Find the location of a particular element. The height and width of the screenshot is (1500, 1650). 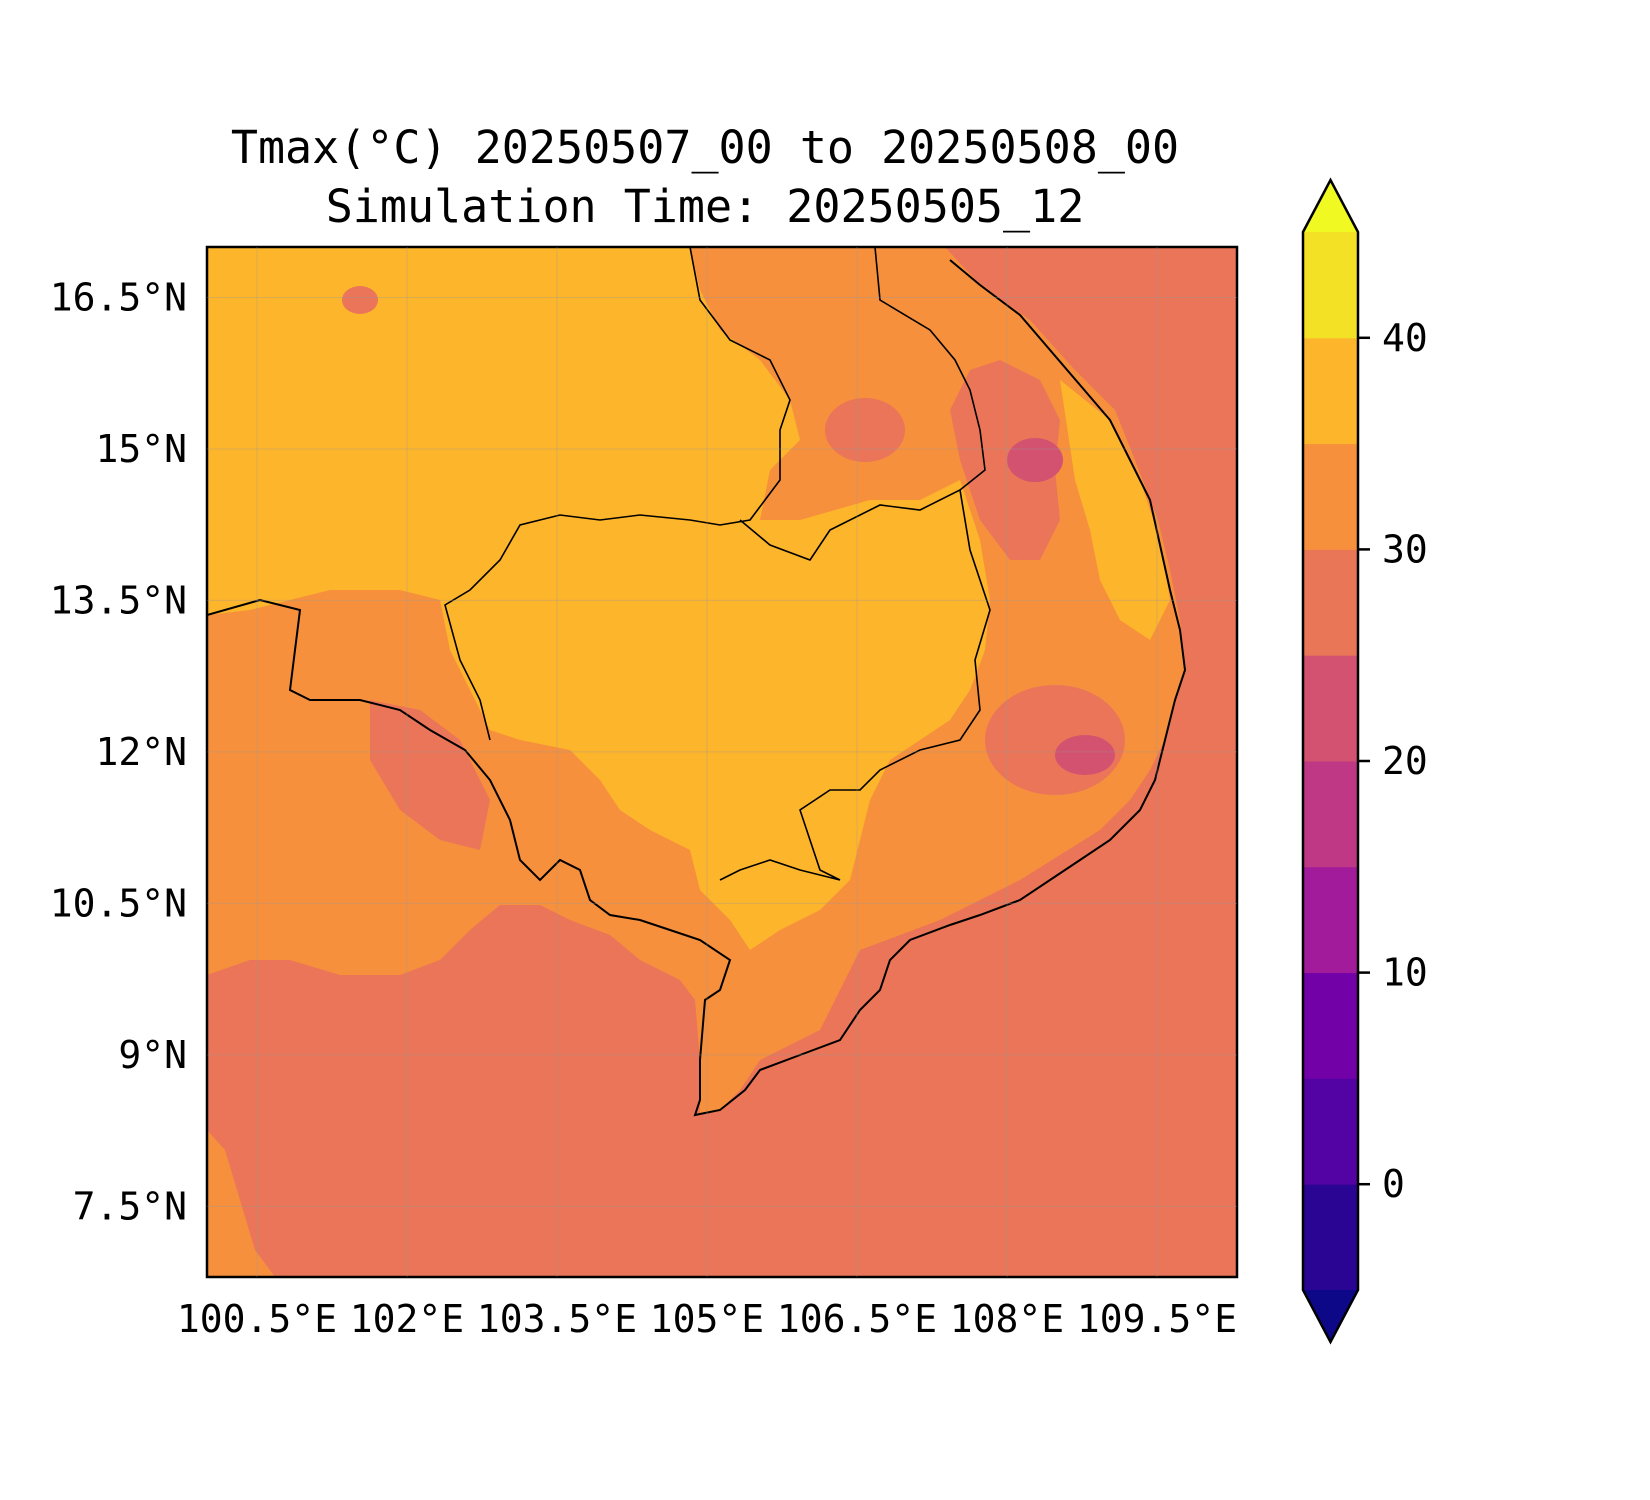

colorbar-tick-label: 10 is located at coordinates (1405, 973).